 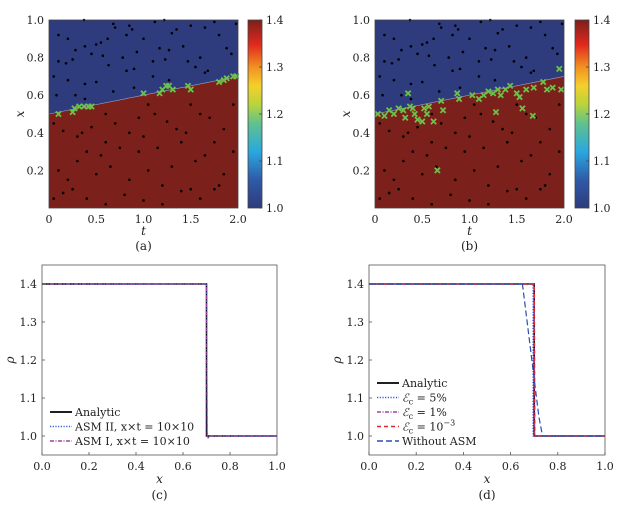 What do you see at coordinates (29, 398) in the screenshot?
I see `y-tick-label: 1.1` at bounding box center [29, 398].